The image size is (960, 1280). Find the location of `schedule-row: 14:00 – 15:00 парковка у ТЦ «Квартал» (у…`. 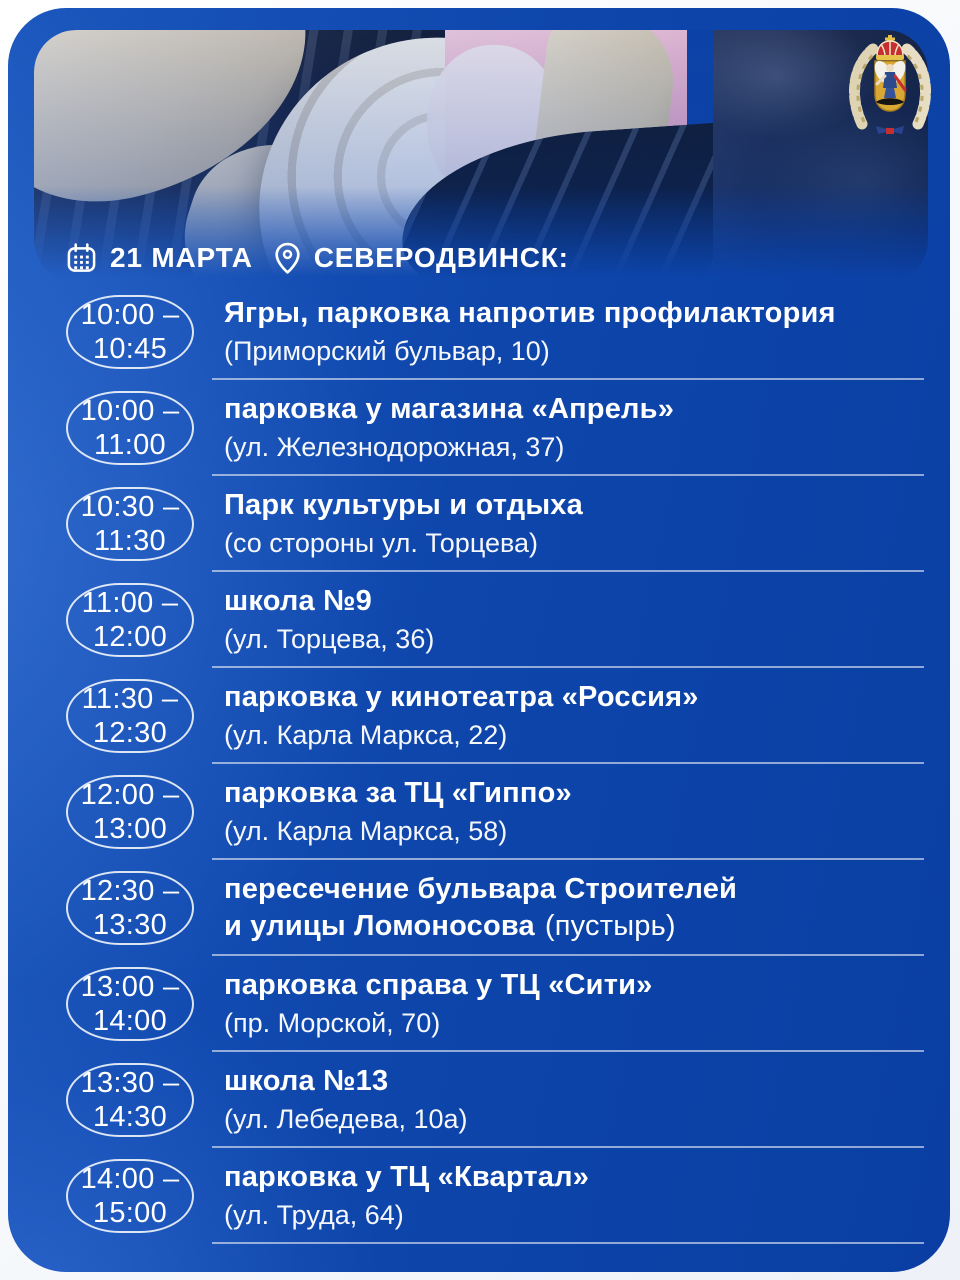

schedule-row: 14:00 – 15:00 парковка у ТЦ «Квартал» (у… is located at coordinates (495, 1196).